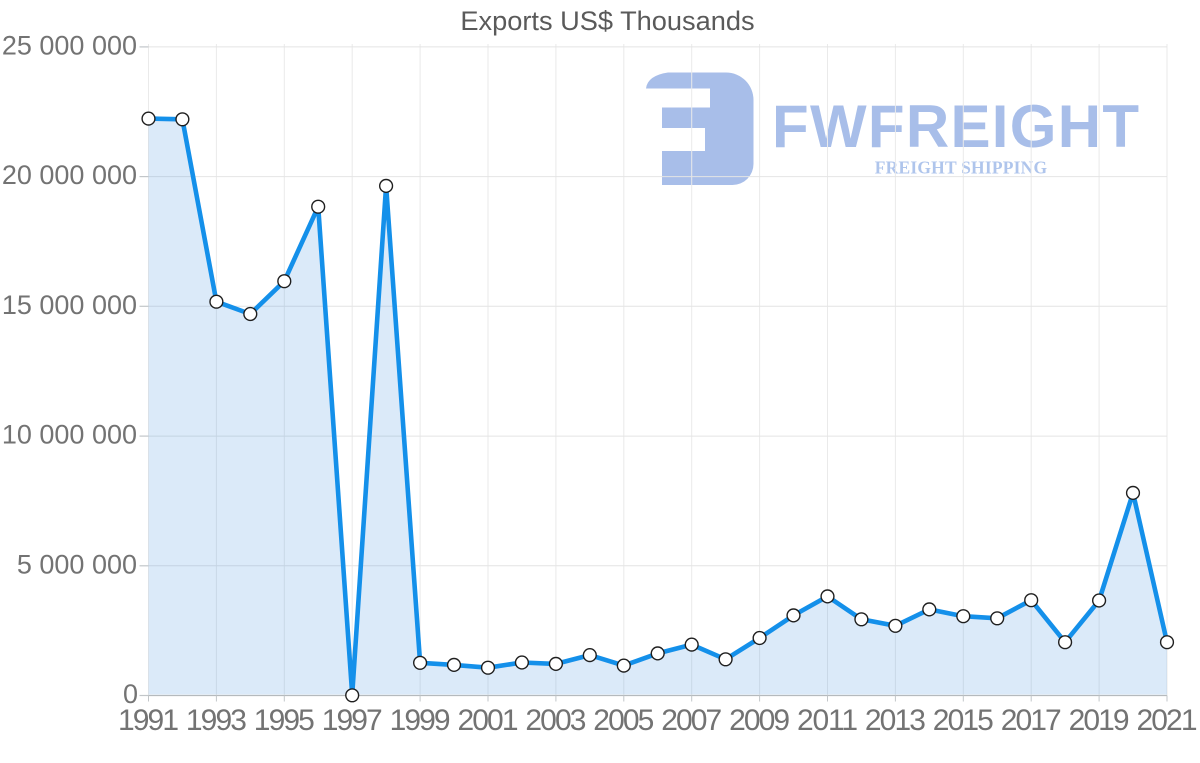 The width and height of the screenshot is (1200, 763). I want to click on svg-text: 25 000 000, so click(69, 46).